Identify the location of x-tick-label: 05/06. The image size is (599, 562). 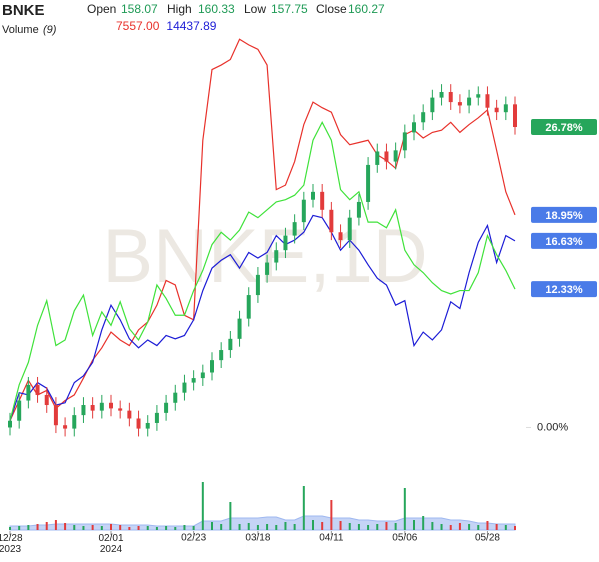
(404, 538).